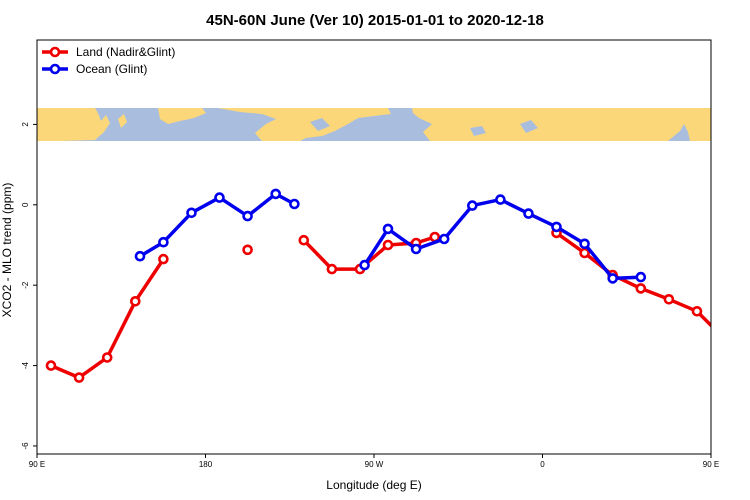  What do you see at coordinates (125, 52) in the screenshot?
I see `legend-label-land: Land (Nadir&Glint)` at bounding box center [125, 52].